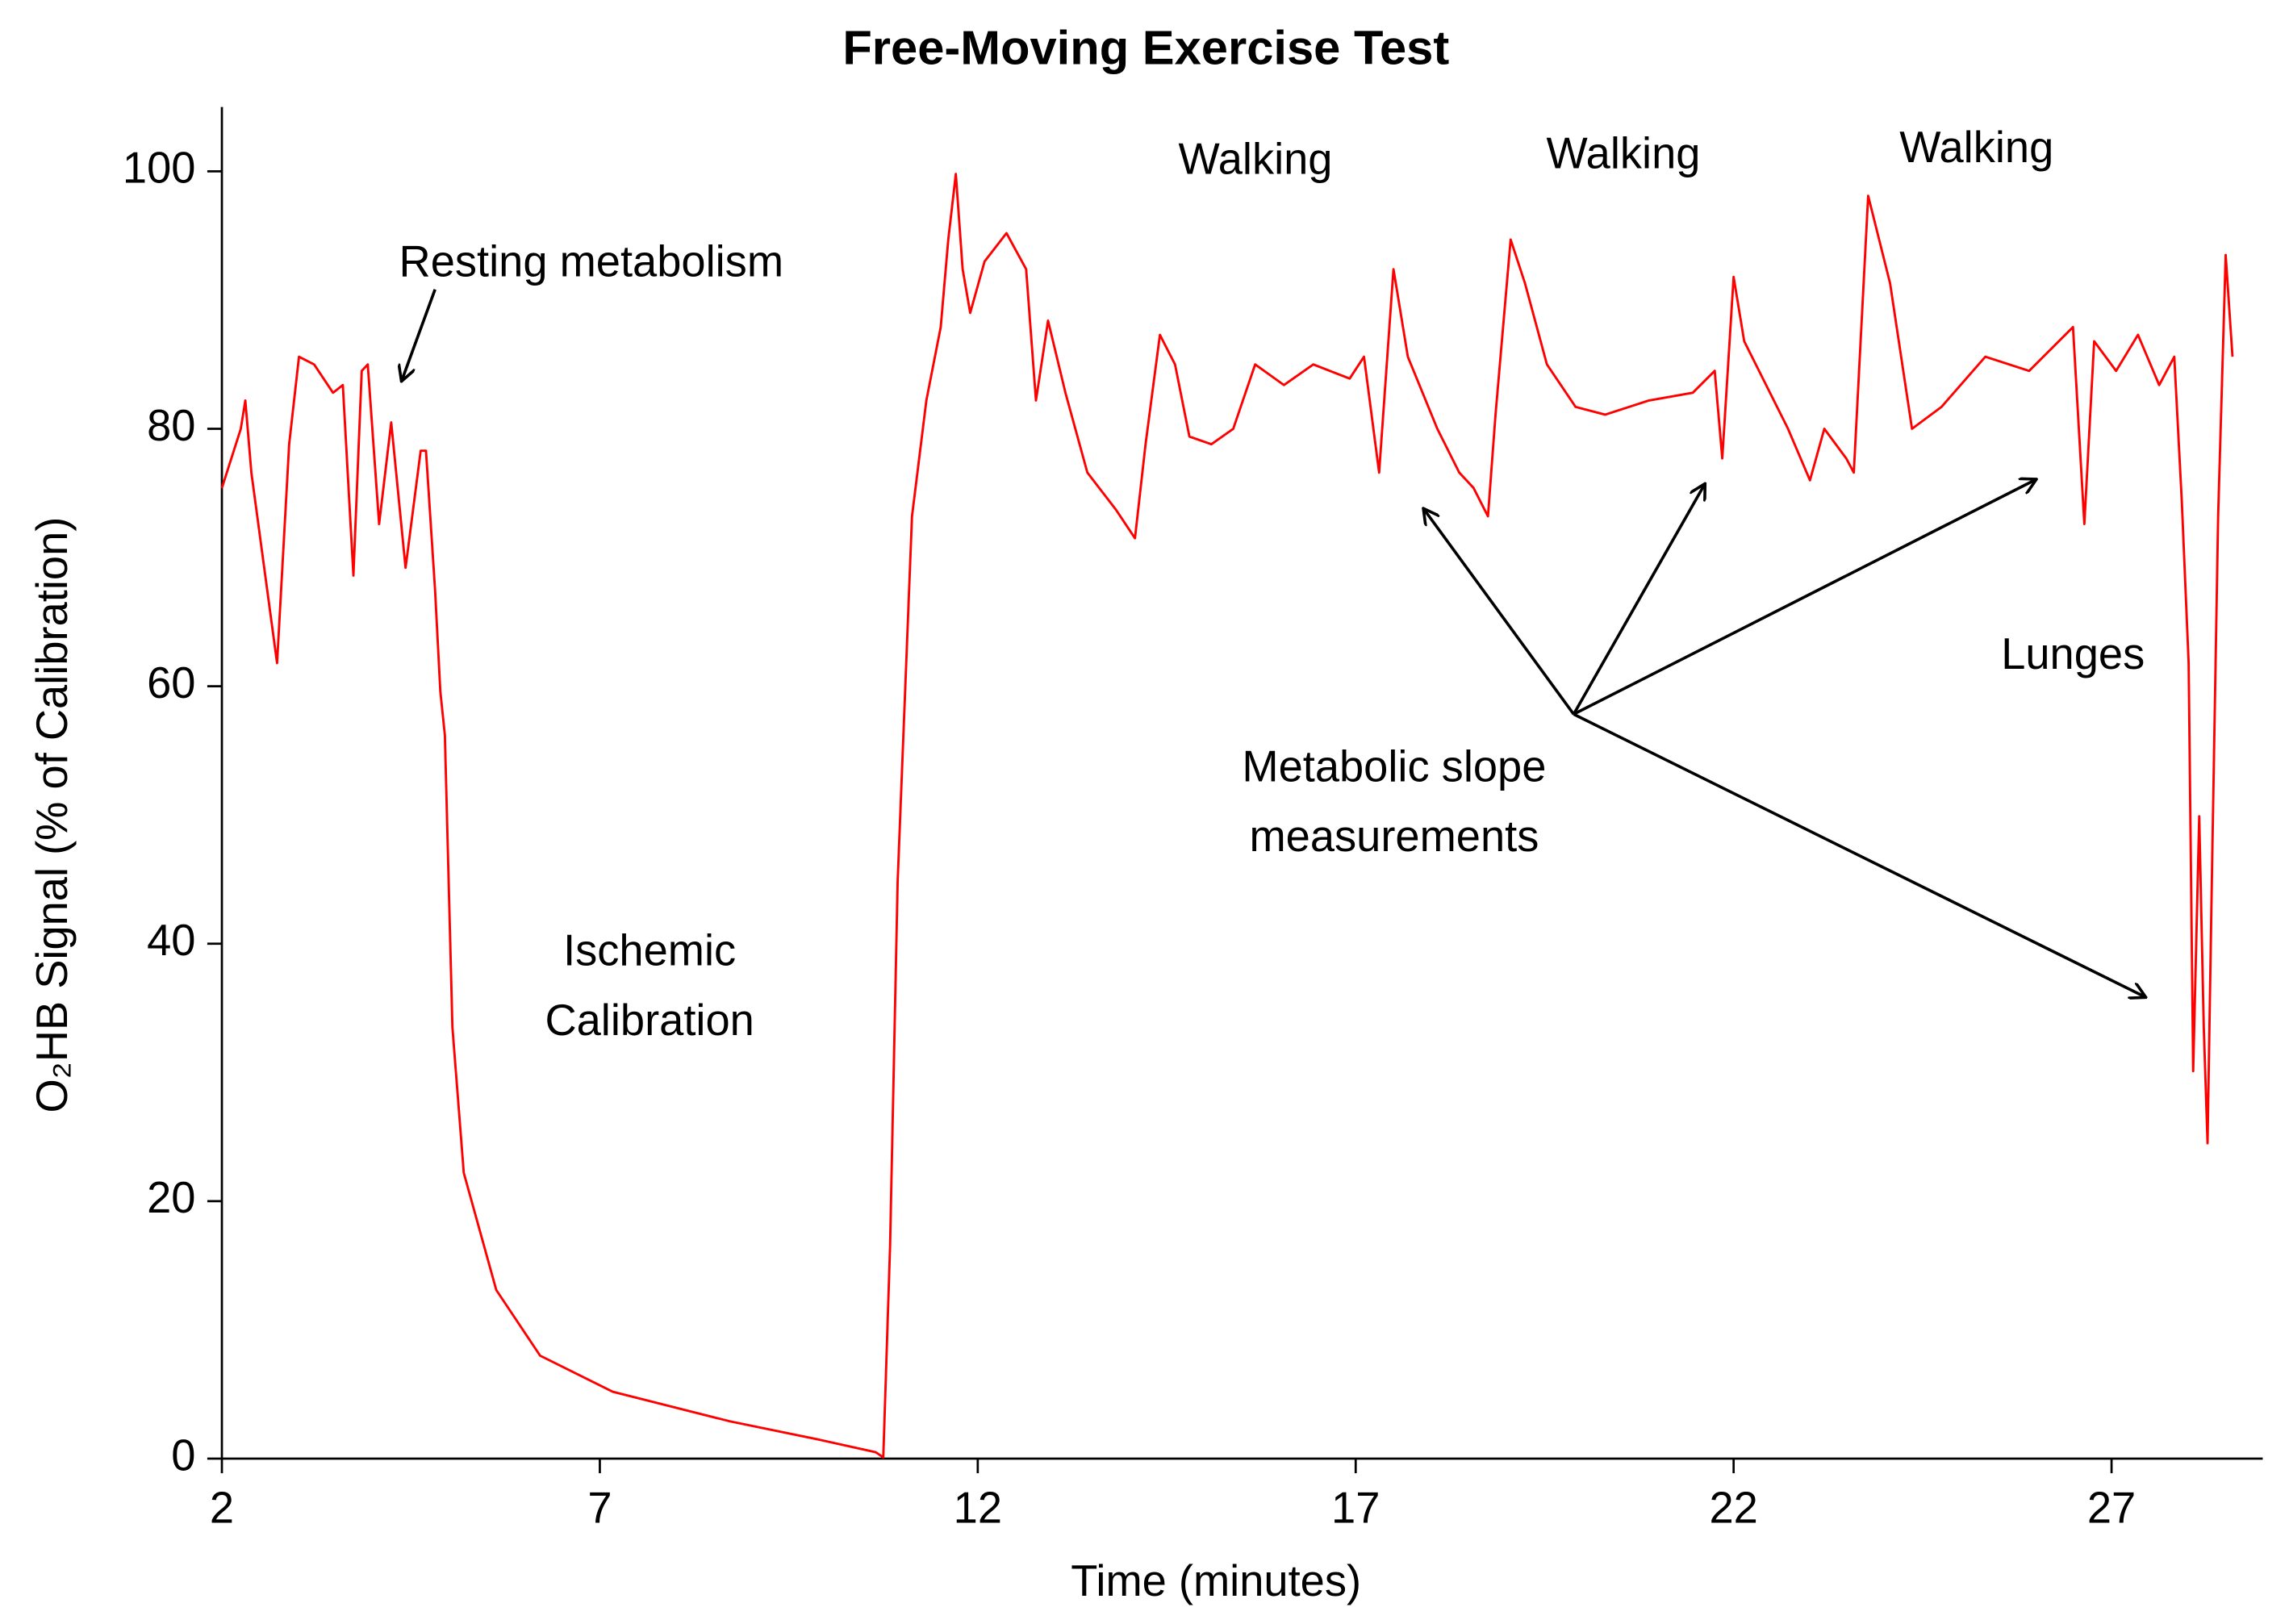 This screenshot has height=1624, width=2289. I want to click on y-tick-label: 40, so click(171, 940).